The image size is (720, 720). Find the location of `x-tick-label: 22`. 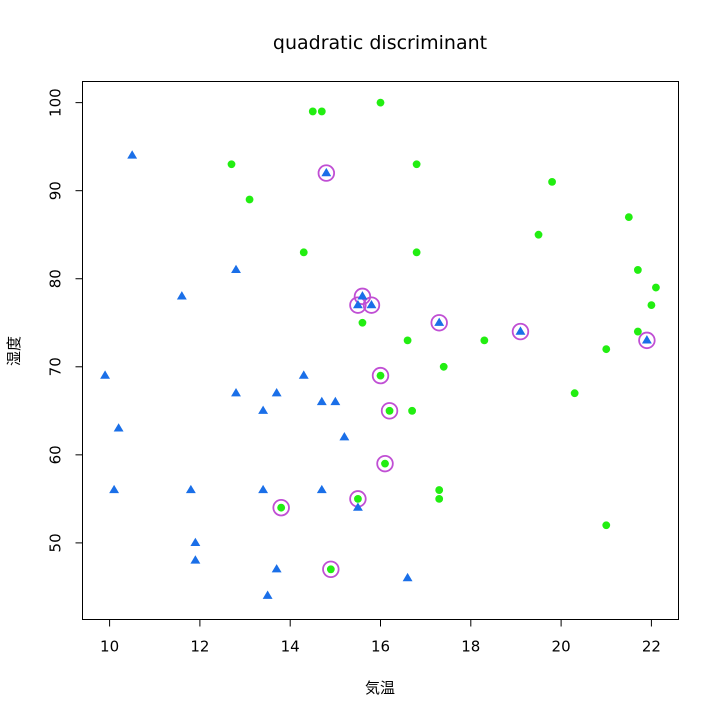

x-tick-label: 22 is located at coordinates (651, 647).